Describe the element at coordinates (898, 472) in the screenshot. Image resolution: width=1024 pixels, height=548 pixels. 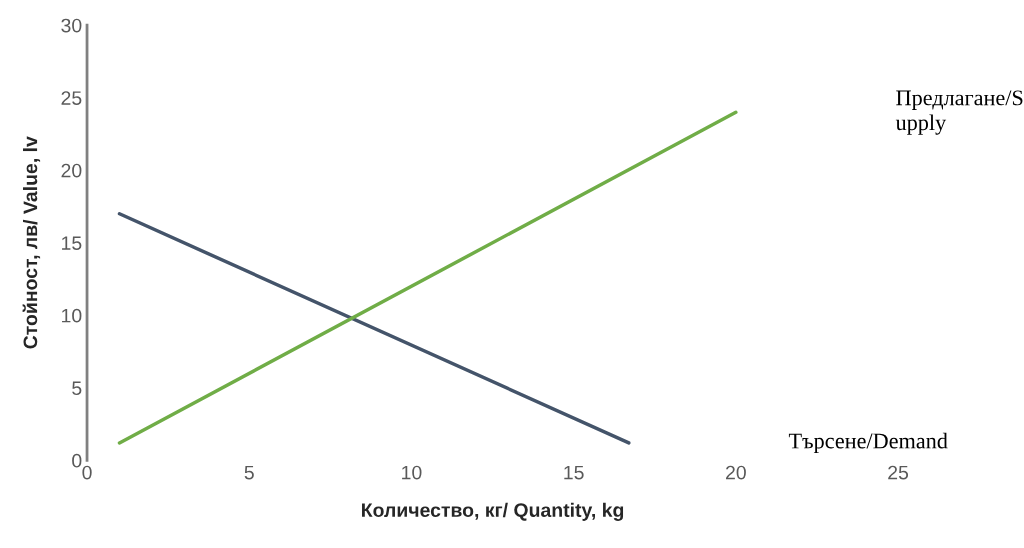
I see `x-tick-label: 25` at that location.